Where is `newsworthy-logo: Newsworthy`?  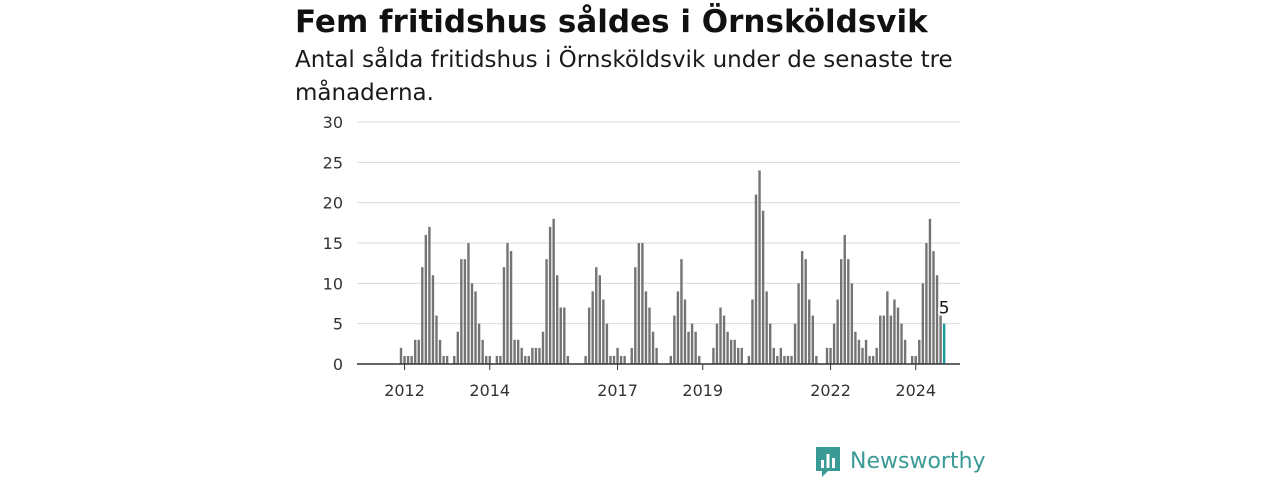 newsworthy-logo: Newsworthy is located at coordinates (900, 462).